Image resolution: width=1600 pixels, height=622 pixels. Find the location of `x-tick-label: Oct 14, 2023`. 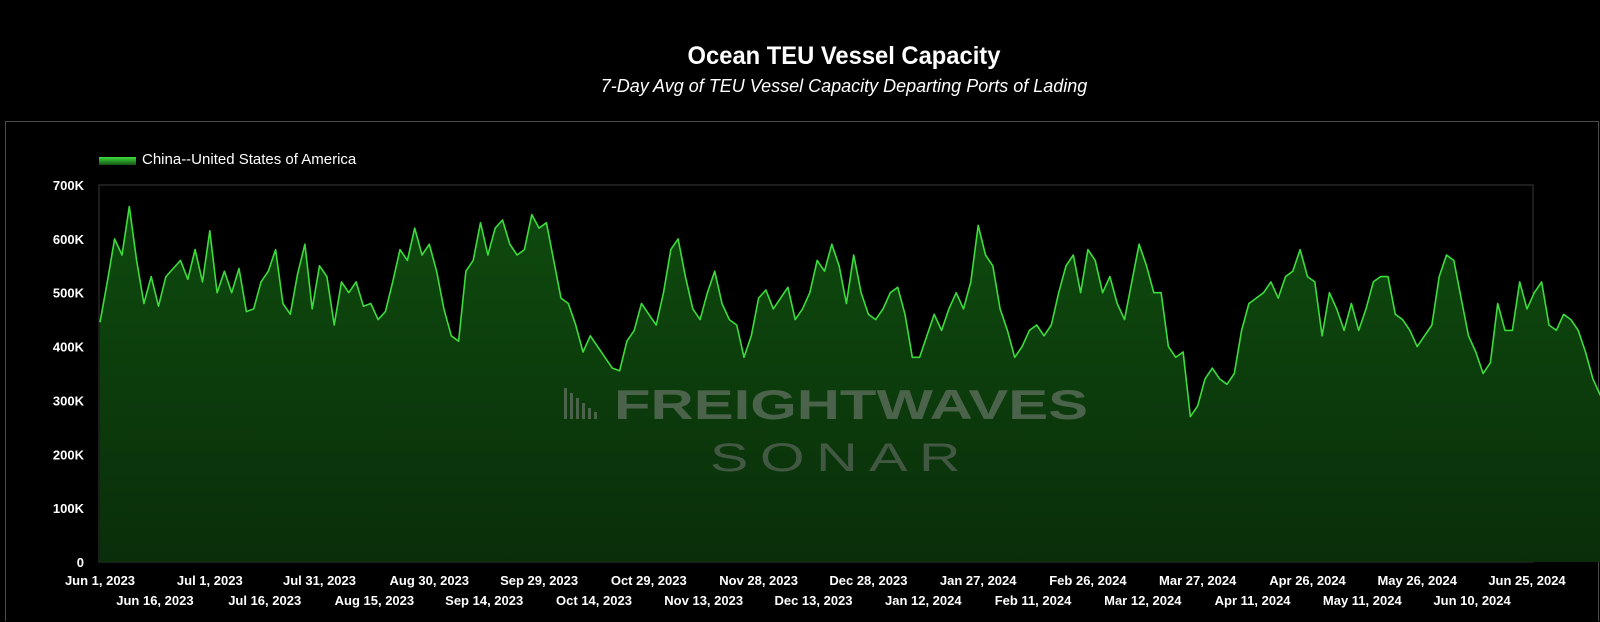

x-tick-label: Oct 14, 2023 is located at coordinates (594, 600).